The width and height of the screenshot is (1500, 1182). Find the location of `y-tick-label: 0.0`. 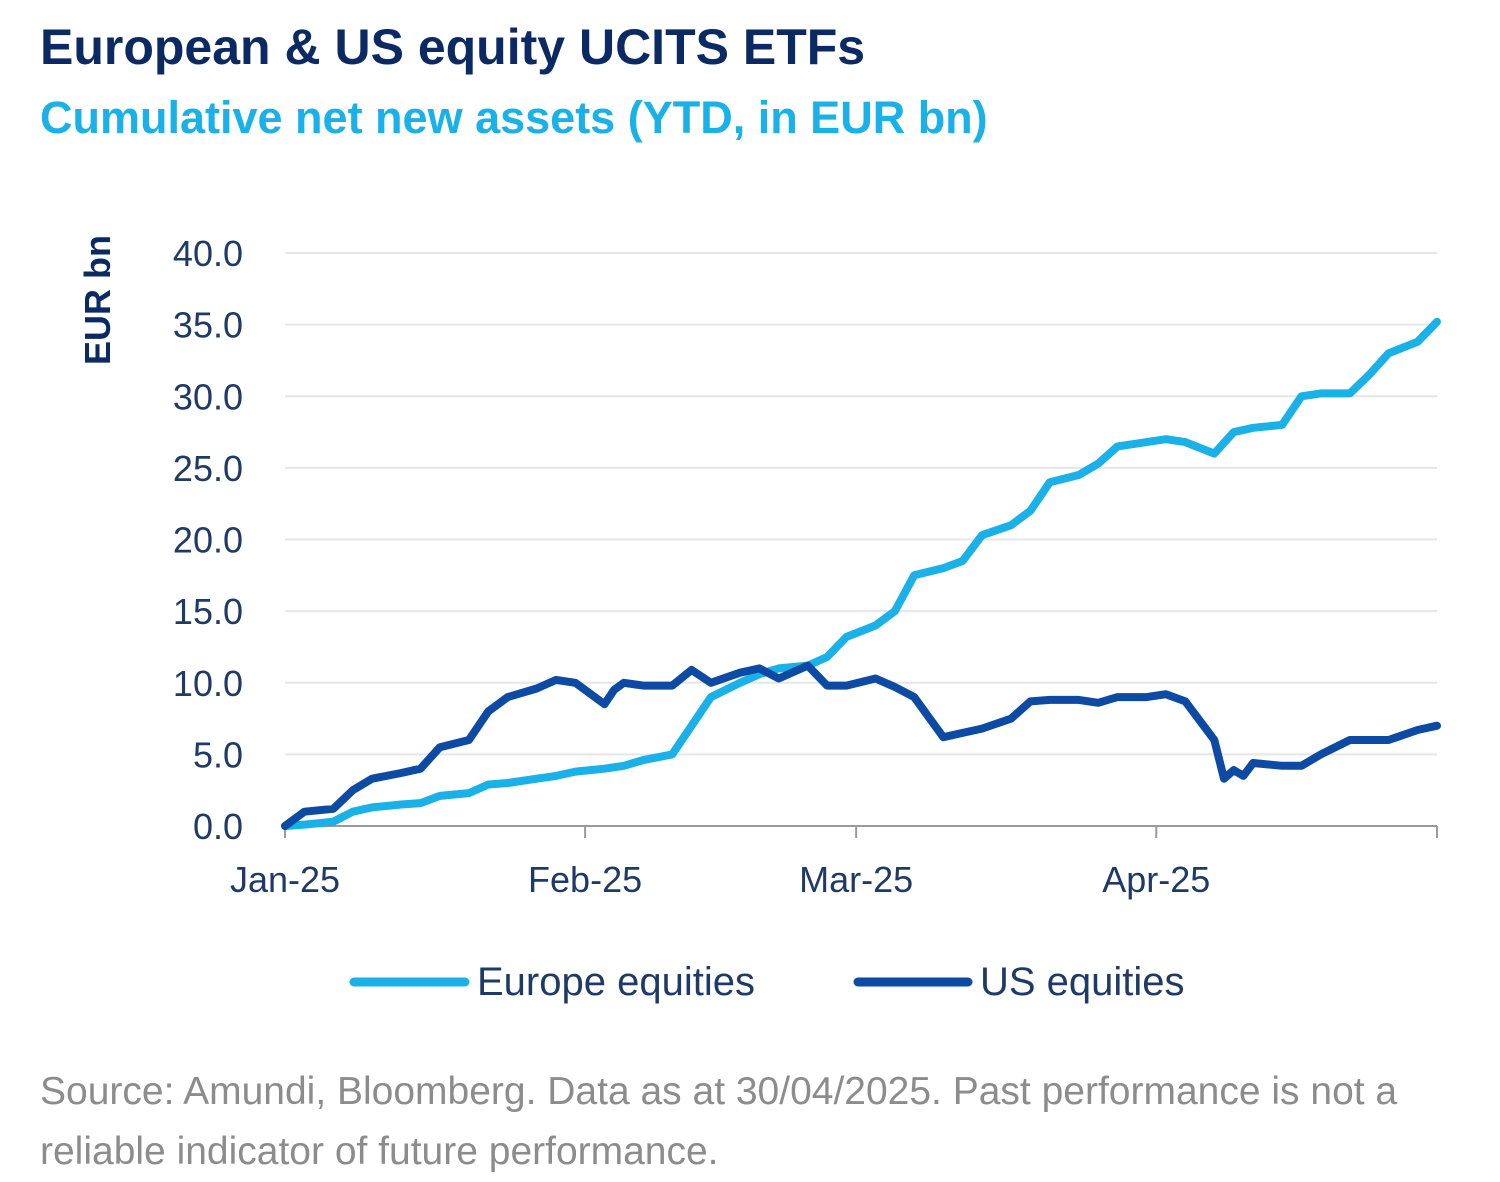

y-tick-label: 0.0 is located at coordinates (218, 826).